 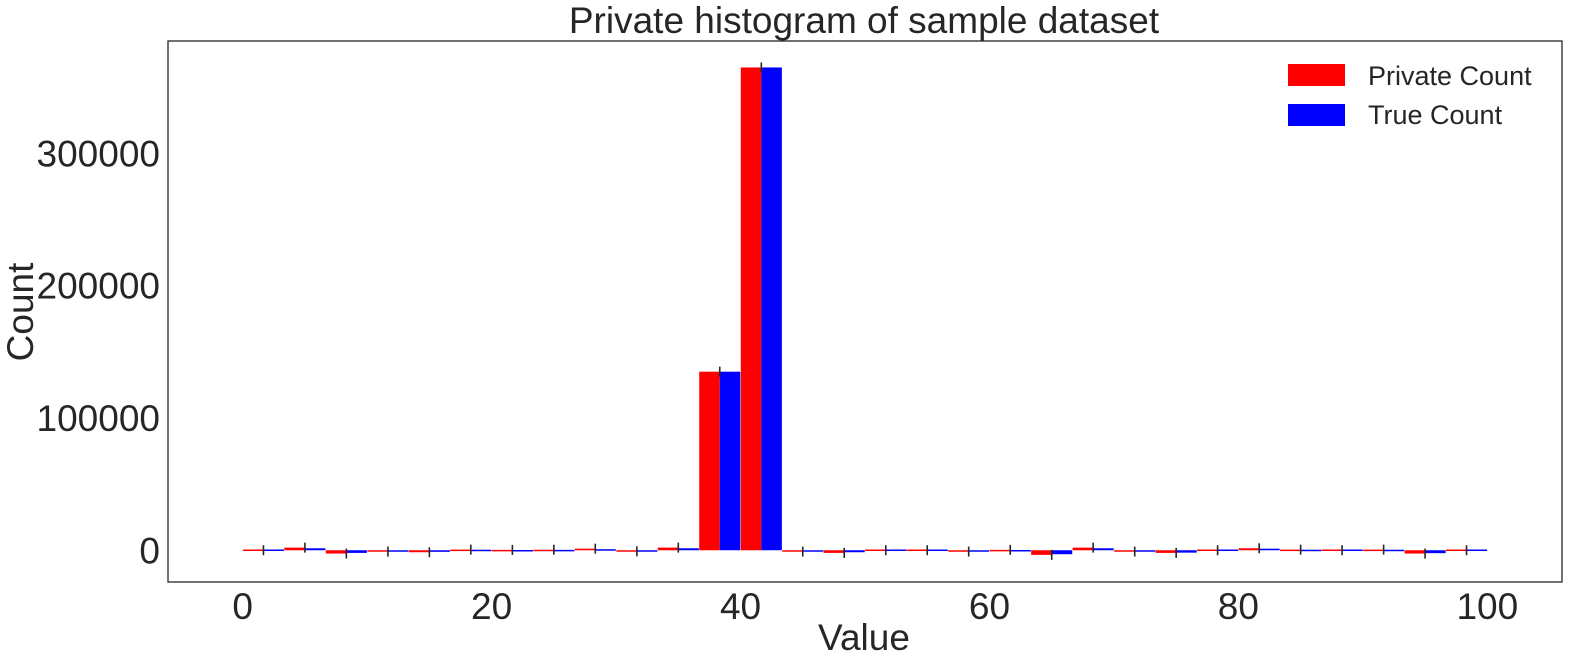 What do you see at coordinates (1316, 75) in the screenshot?
I see `legend-swatch-private` at bounding box center [1316, 75].